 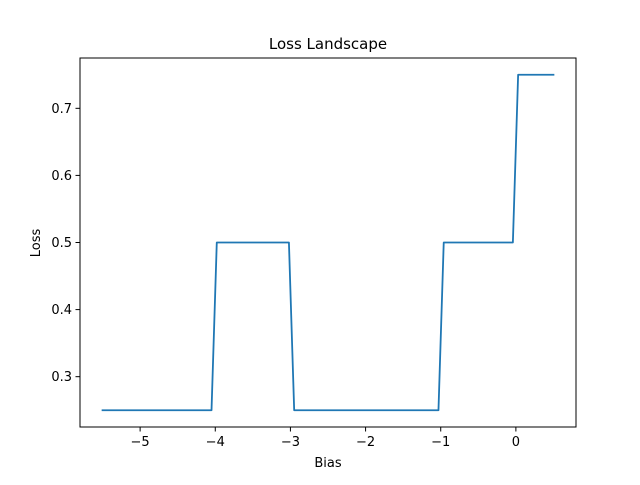 What do you see at coordinates (61, 243) in the screenshot?
I see `y-tick-label: 0.5` at bounding box center [61, 243].